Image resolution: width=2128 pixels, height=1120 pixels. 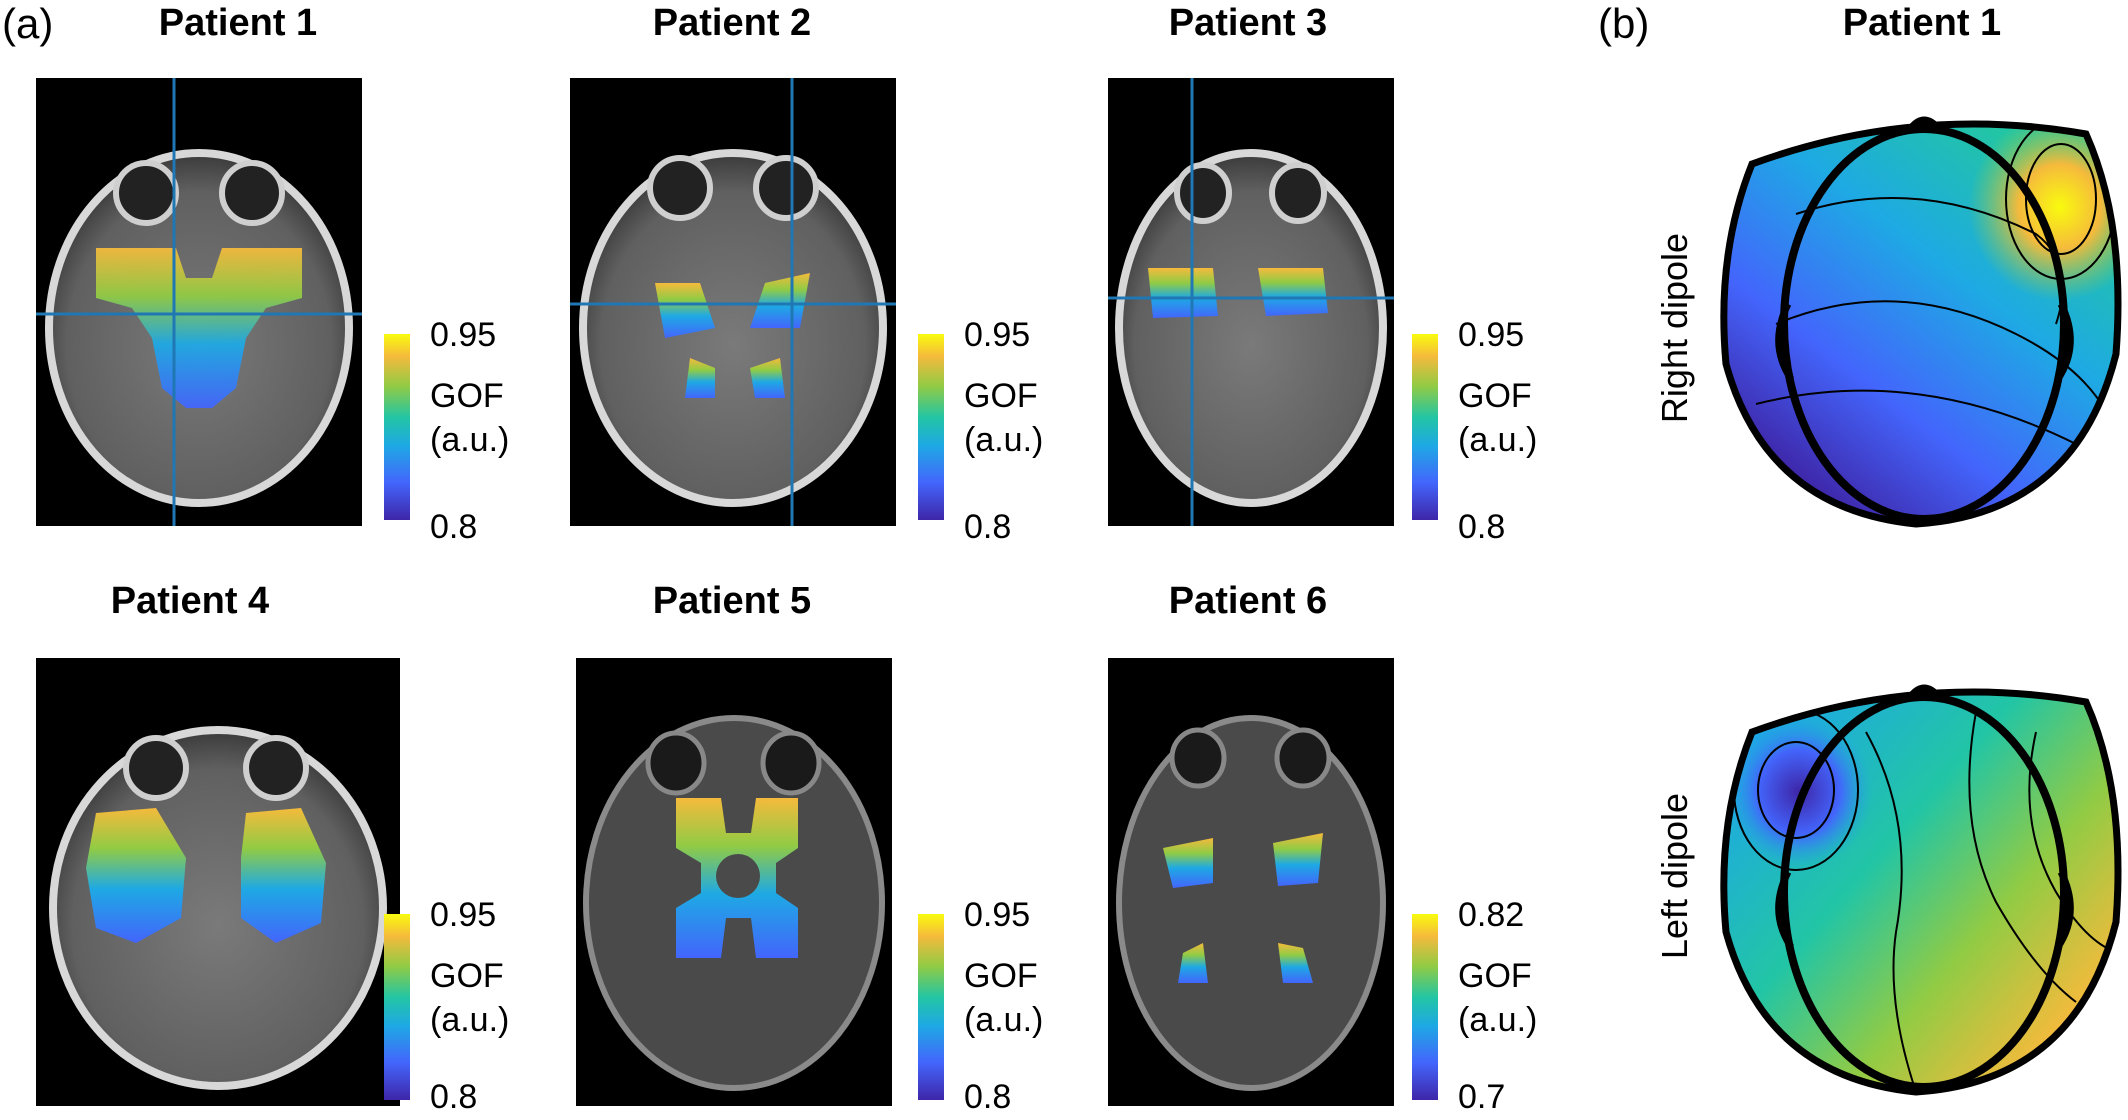 What do you see at coordinates (732, 23) in the screenshot?
I see `patient-2-title: Patient 2` at bounding box center [732, 23].